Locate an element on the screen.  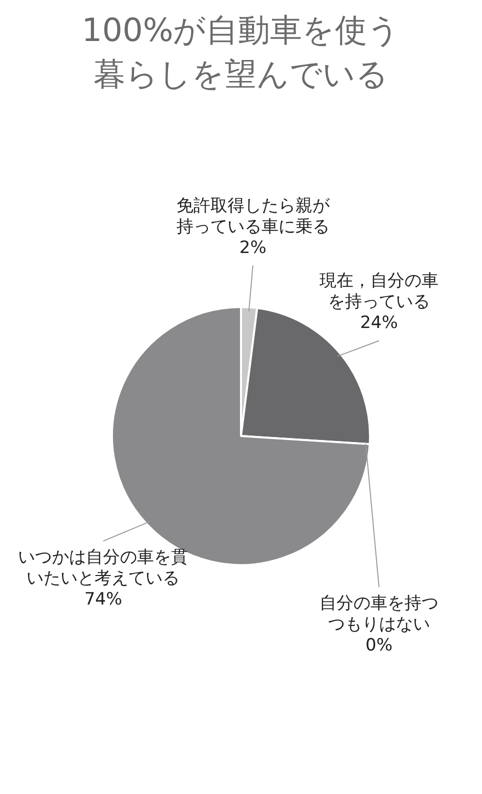
data-label: 24% is located at coordinates (379, 323).